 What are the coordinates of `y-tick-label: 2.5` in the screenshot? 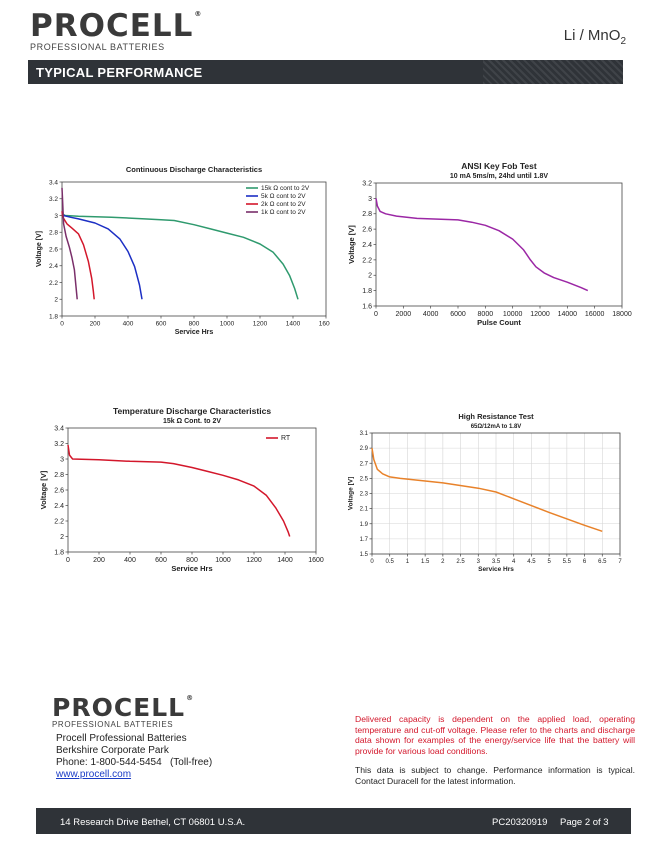 It's located at (364, 479).